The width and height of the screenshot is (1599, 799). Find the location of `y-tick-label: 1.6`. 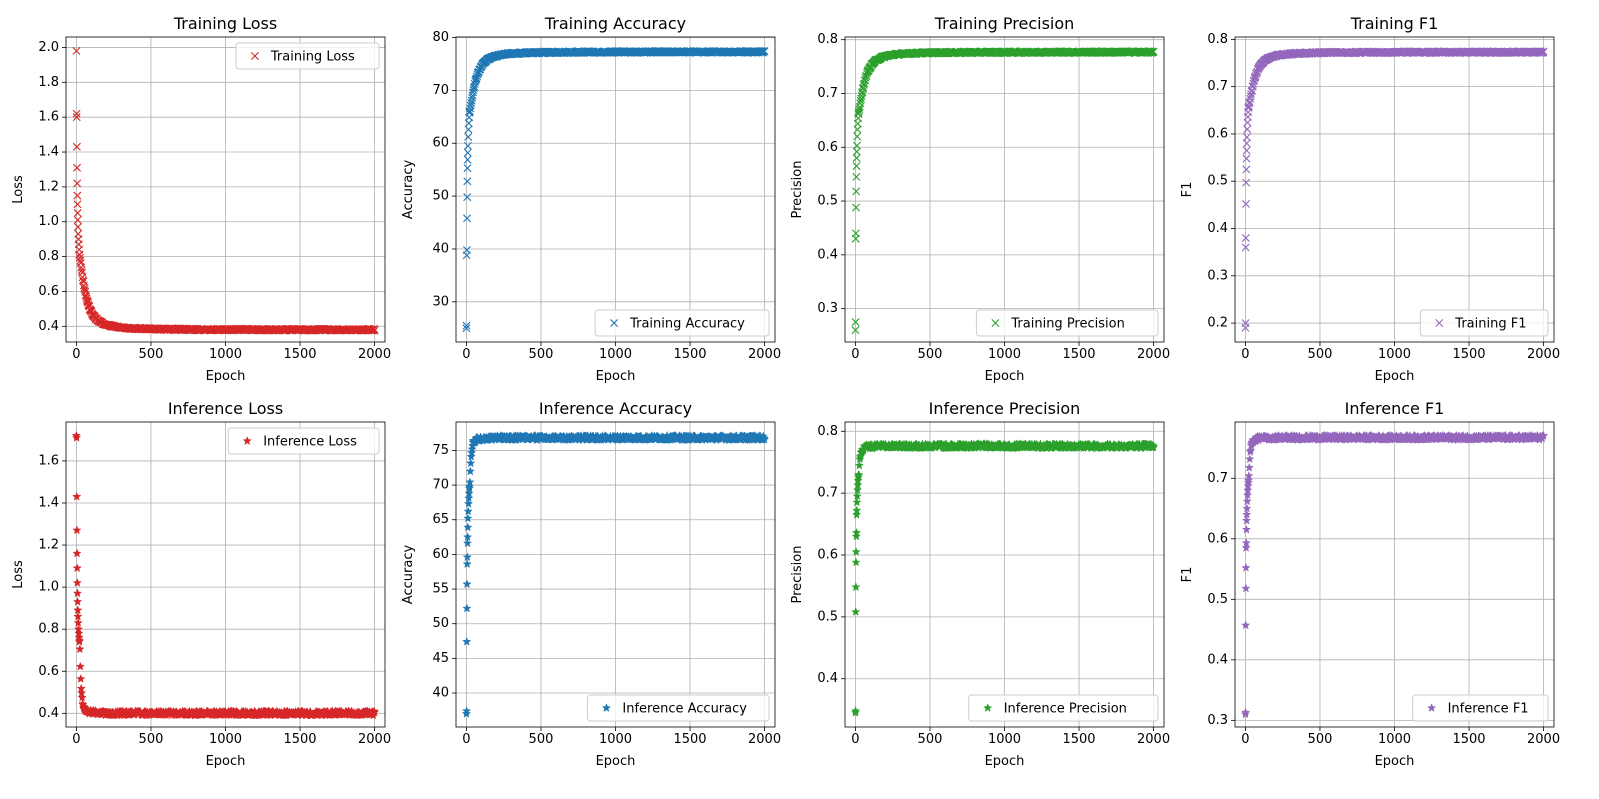

y-tick-label: 1.6 is located at coordinates (48, 460).